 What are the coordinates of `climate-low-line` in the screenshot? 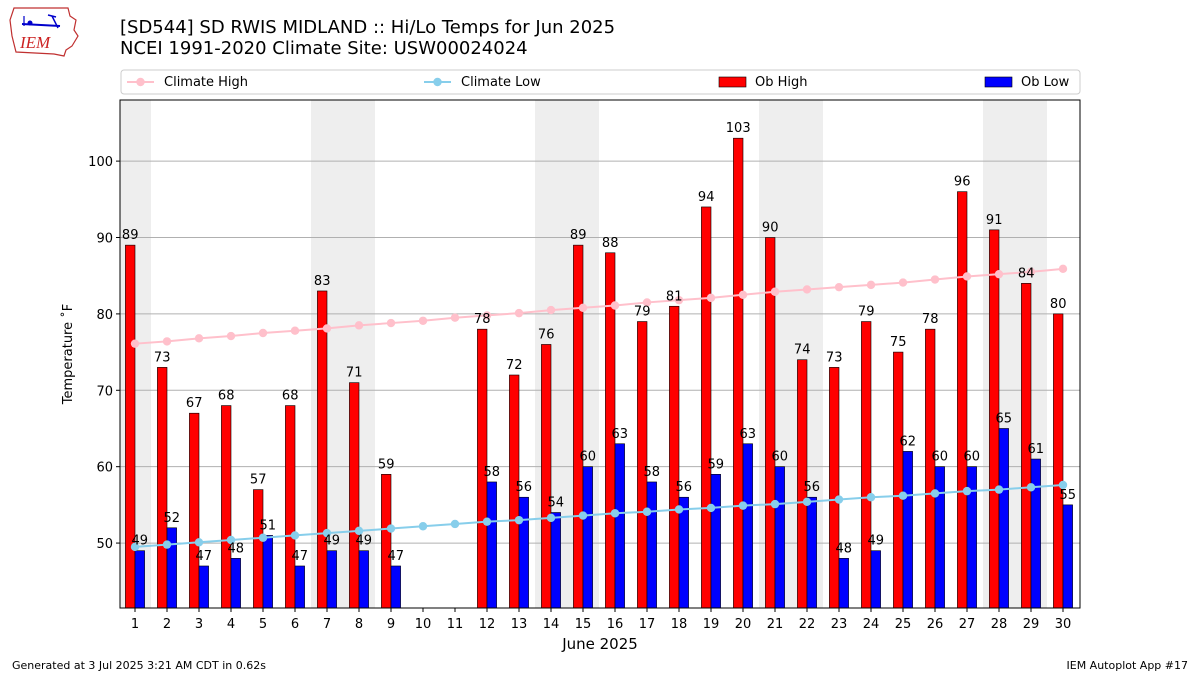 It's located at (599, 516).